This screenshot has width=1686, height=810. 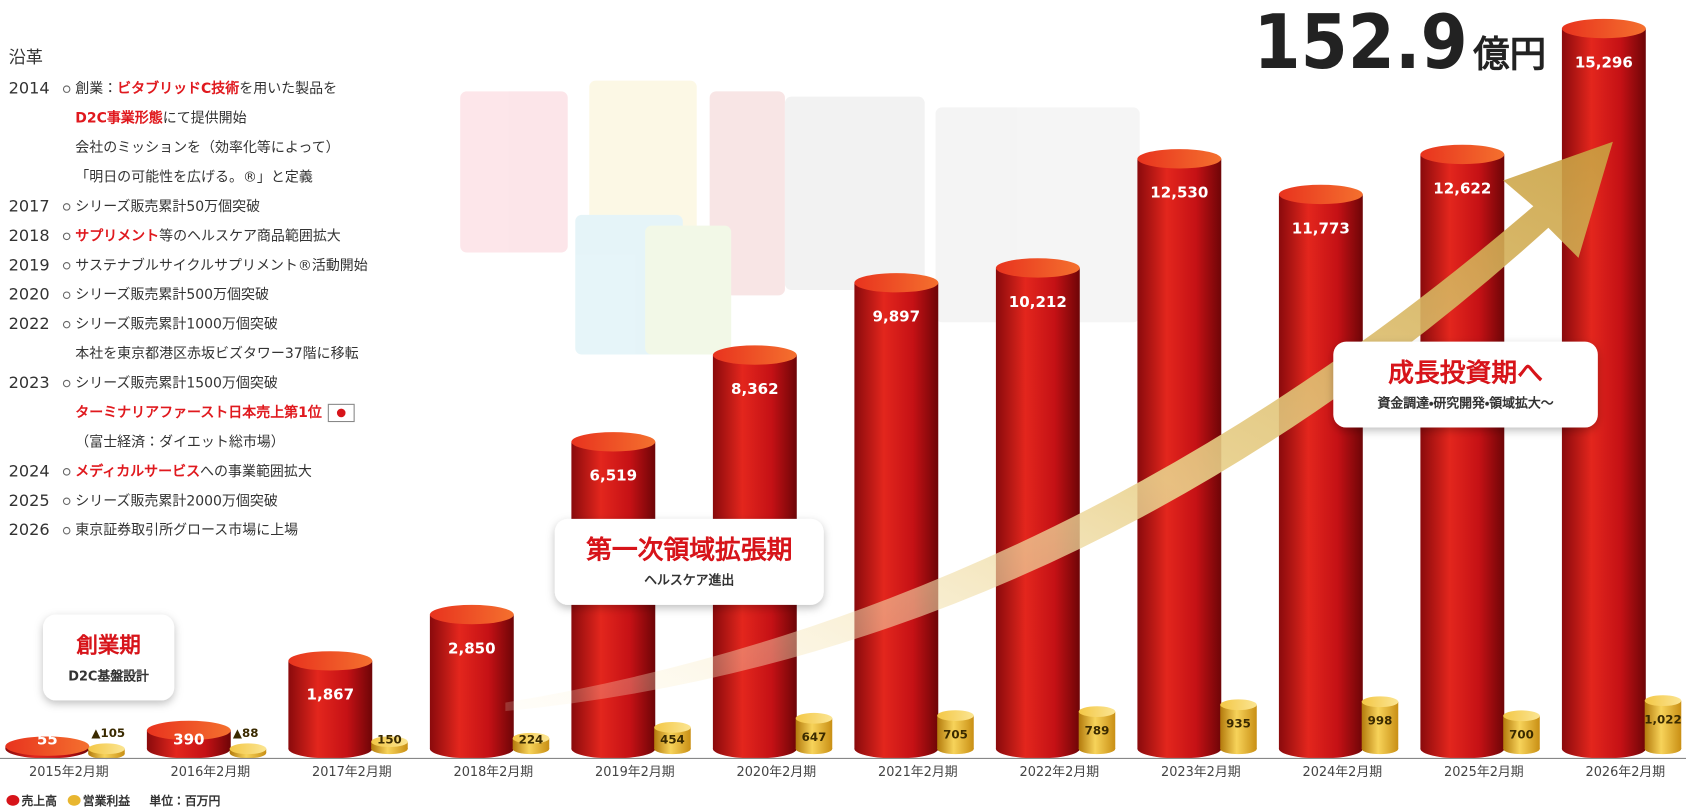 I want to click on history-segment: 「明日の可能性を広げる。®」と定義, so click(x=194, y=176).